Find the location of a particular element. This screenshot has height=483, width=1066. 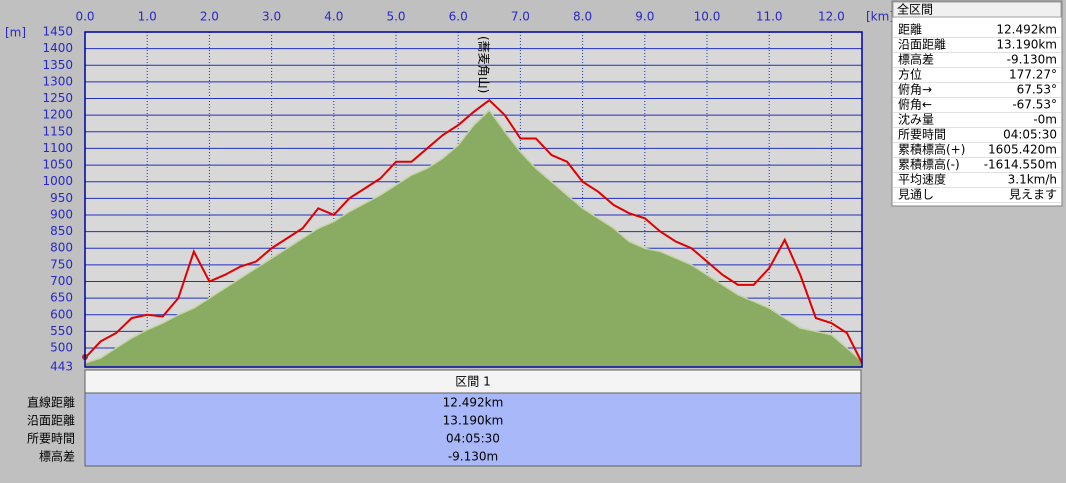

summary-label: 沈み量 is located at coordinates (916, 119).